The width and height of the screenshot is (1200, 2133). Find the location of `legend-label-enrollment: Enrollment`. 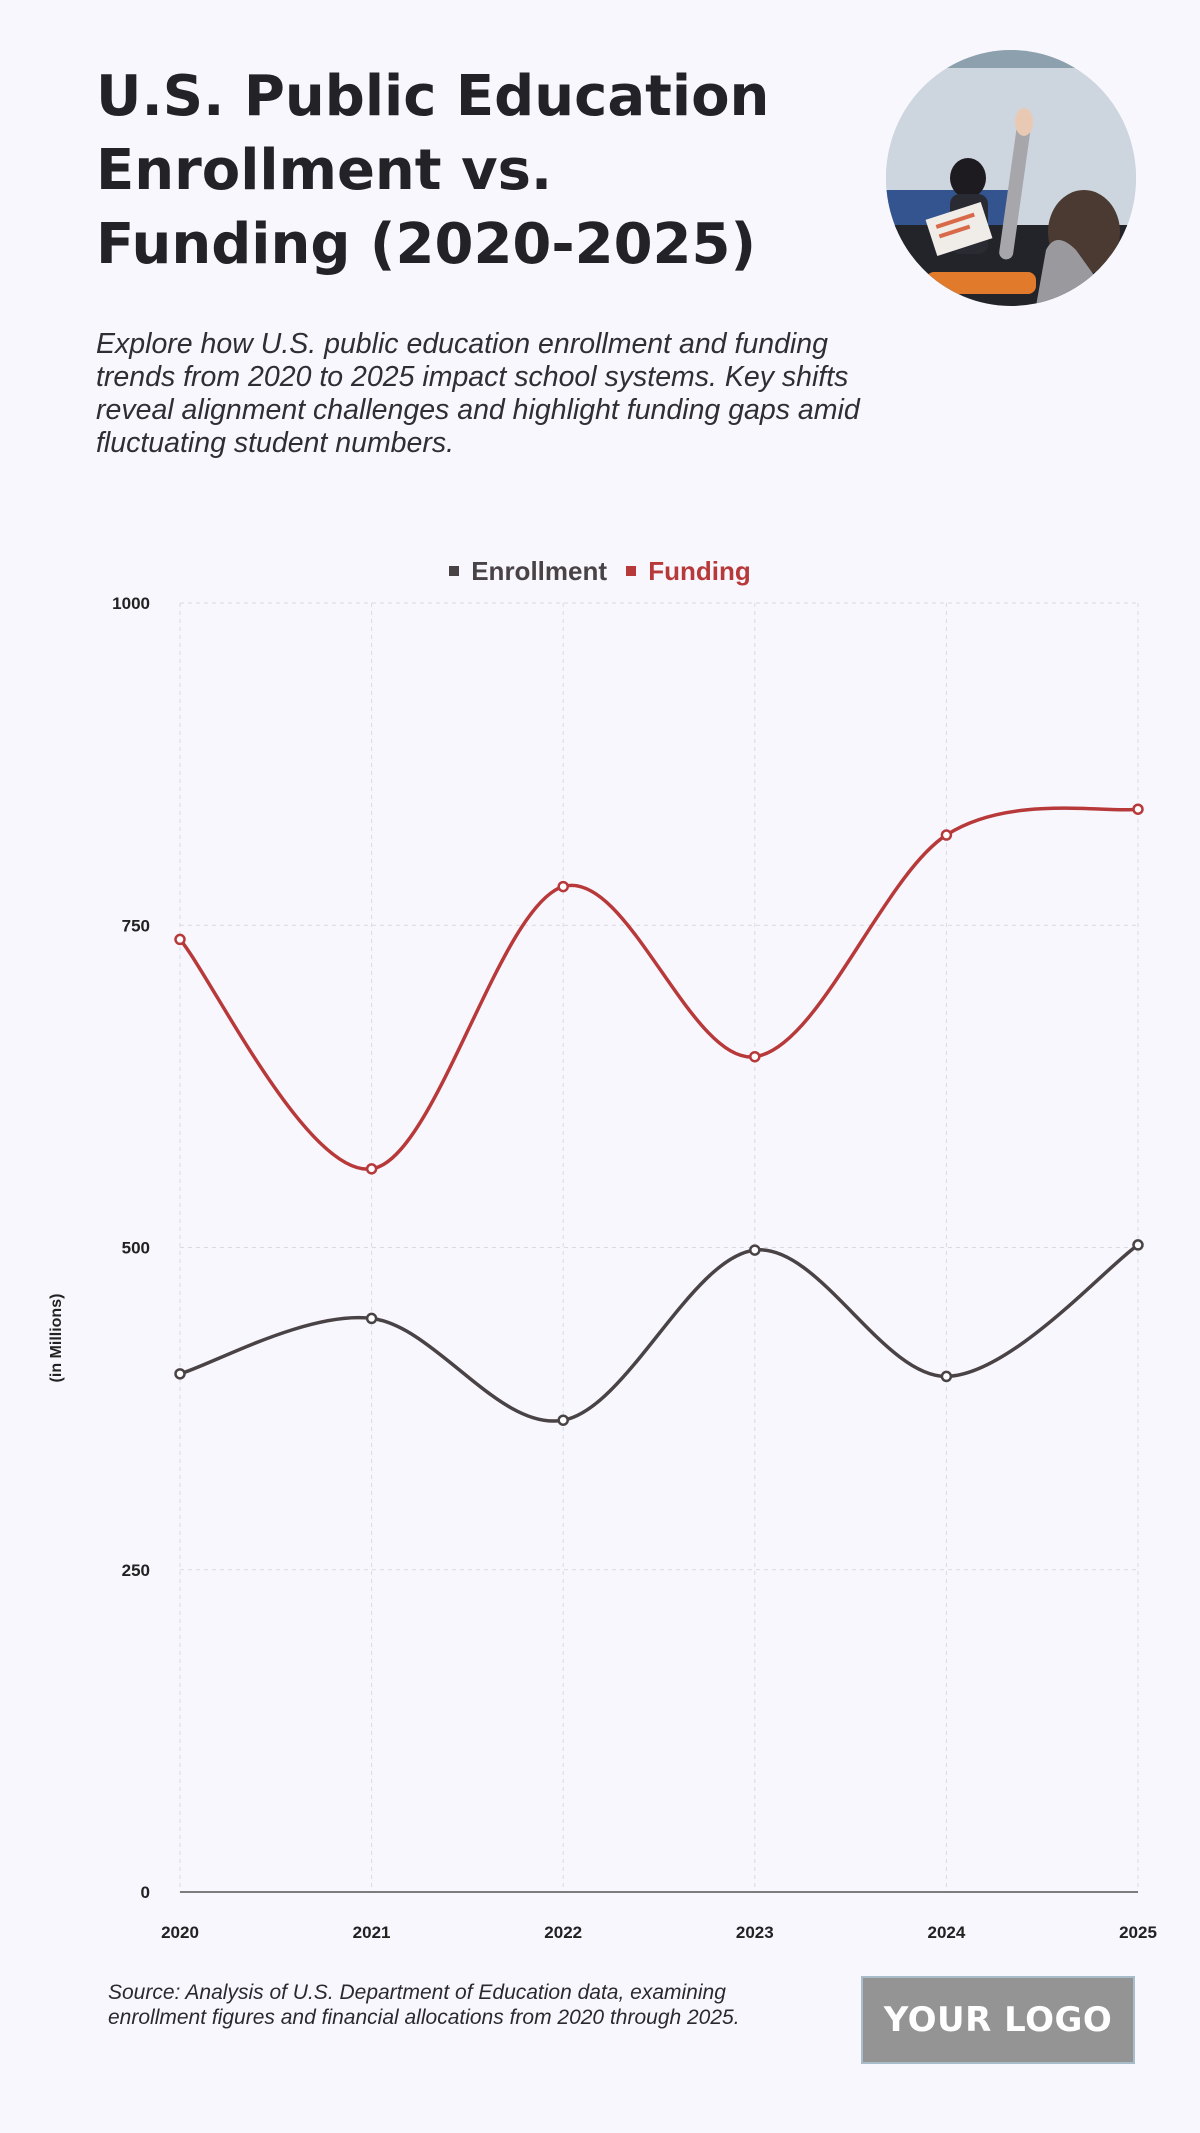

legend-label-enrollment: Enrollment is located at coordinates (539, 570).